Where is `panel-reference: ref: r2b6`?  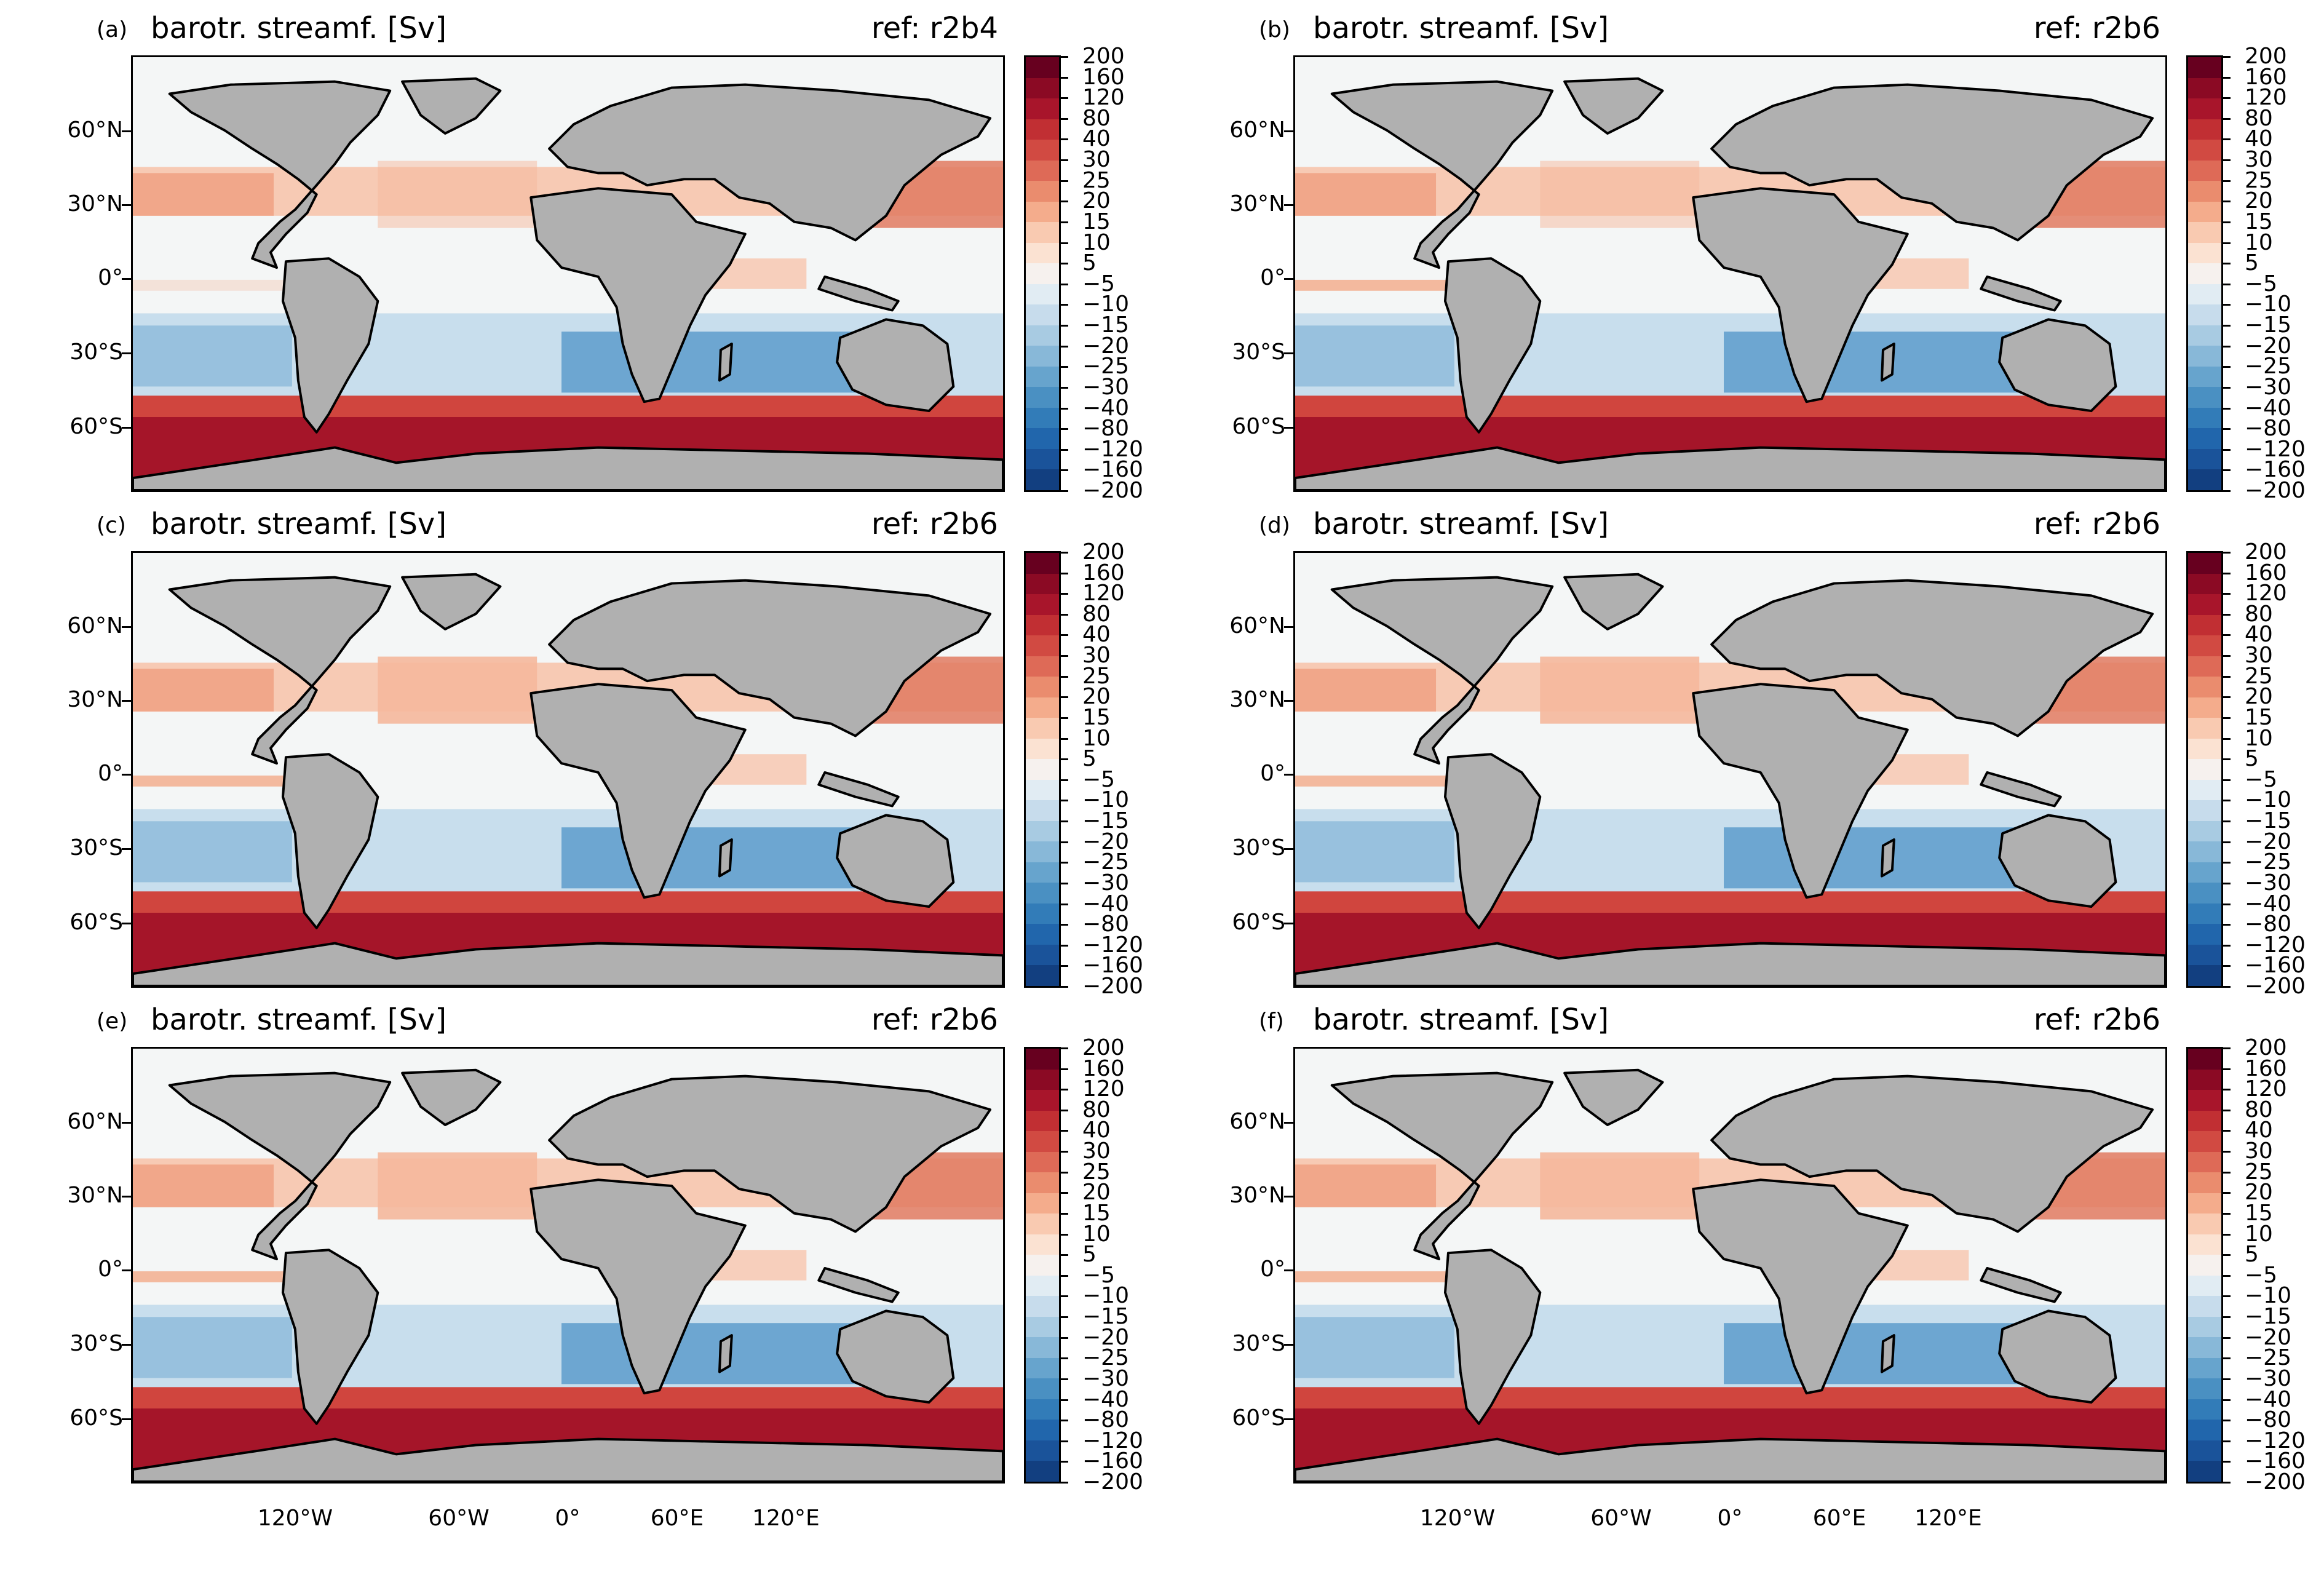
panel-reference: ref: r2b6 is located at coordinates (2096, 524).